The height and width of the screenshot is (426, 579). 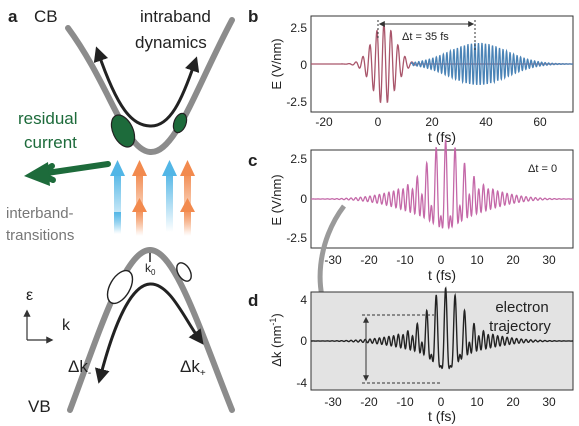 What do you see at coordinates (276, 199) in the screenshot?
I see `panel-c-ylabel: E (V/nm)` at bounding box center [276, 199].